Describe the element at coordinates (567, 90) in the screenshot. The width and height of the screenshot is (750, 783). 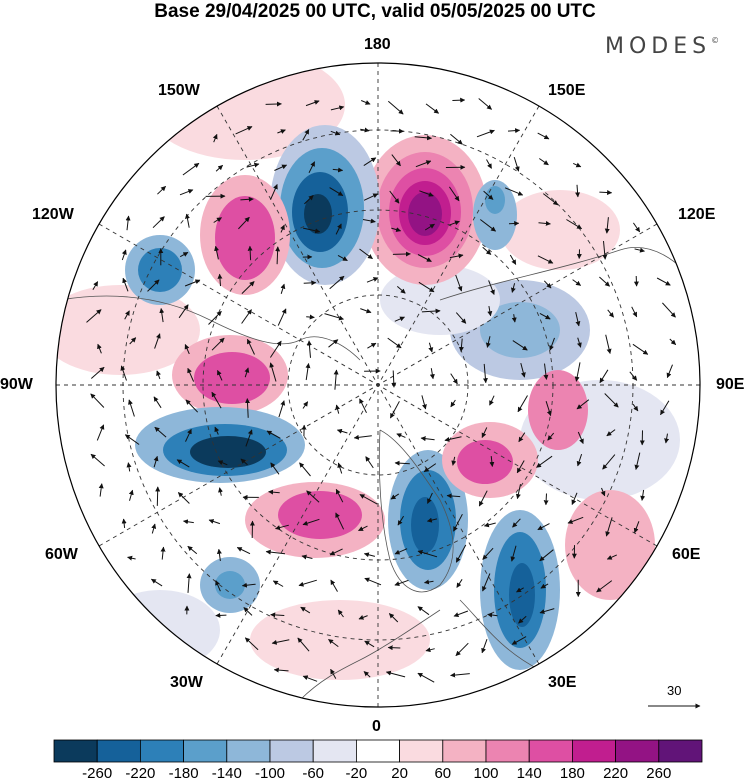
I see `lon-label-150e: 150E` at that location.